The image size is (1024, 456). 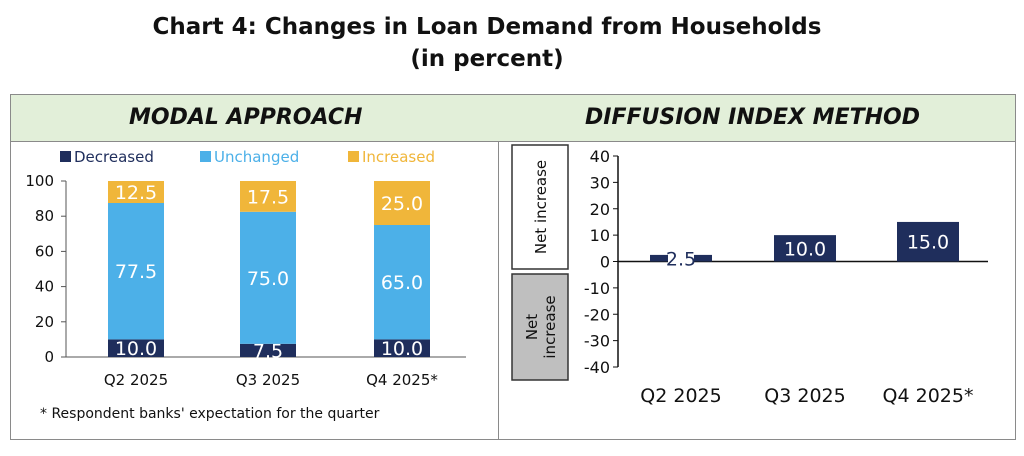 I want to click on right-y-tick-label: 10, so click(x=600, y=235).